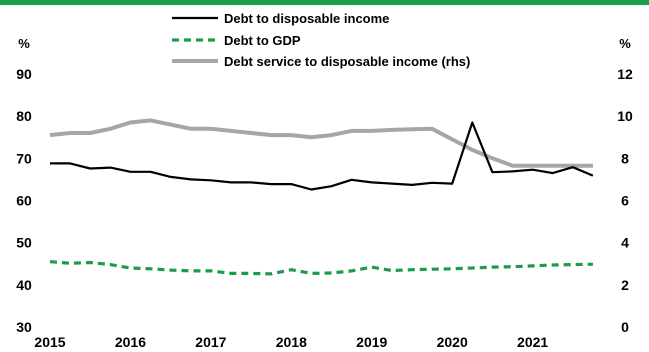  What do you see at coordinates (625, 43) in the screenshot?
I see `right-axis-unit: %` at bounding box center [625, 43].